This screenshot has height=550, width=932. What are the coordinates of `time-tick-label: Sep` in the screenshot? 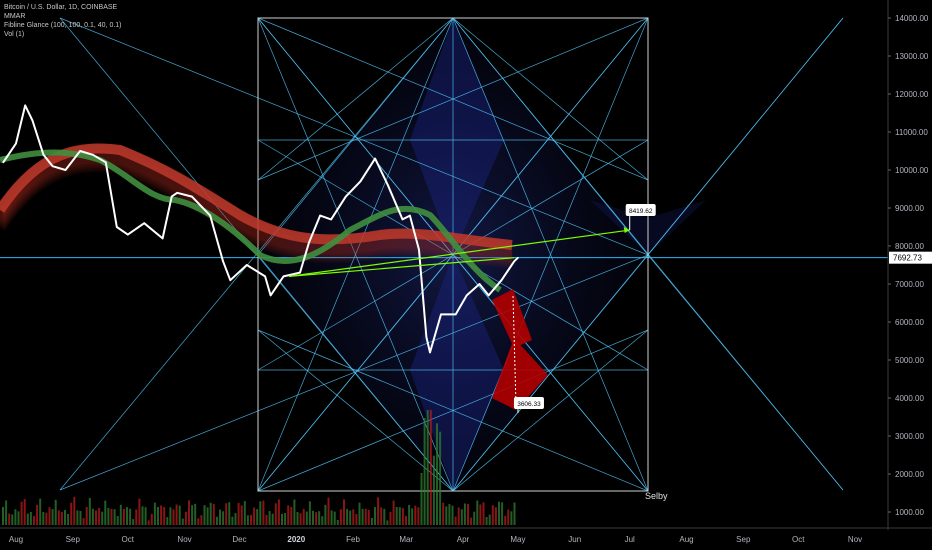 It's located at (73, 539).